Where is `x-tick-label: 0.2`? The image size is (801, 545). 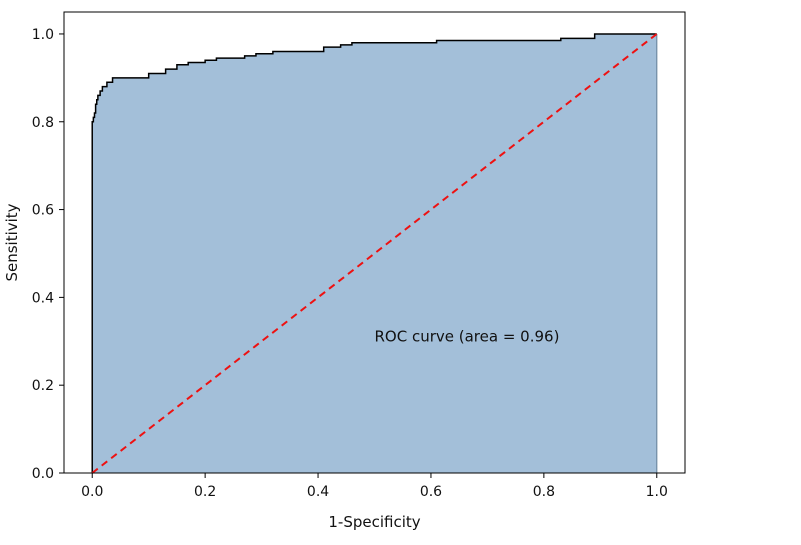 x-tick-label: 0.2 is located at coordinates (205, 492).